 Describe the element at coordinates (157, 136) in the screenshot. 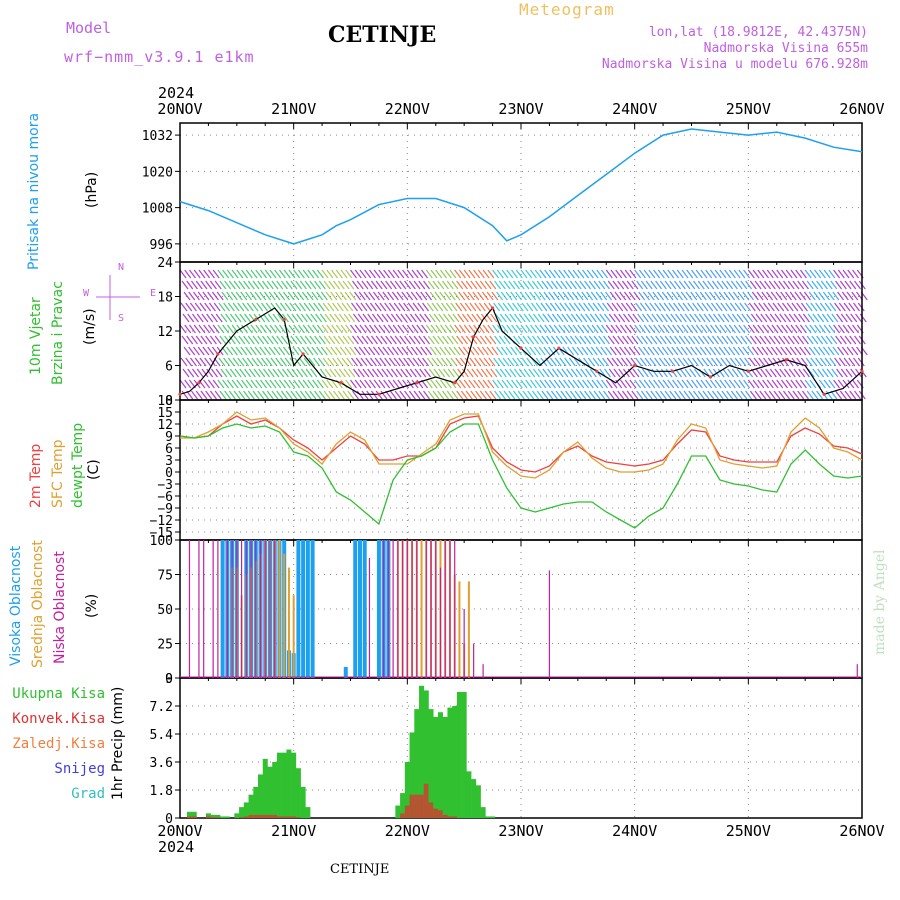

I see `pressure-ytick-label: 1032` at that location.